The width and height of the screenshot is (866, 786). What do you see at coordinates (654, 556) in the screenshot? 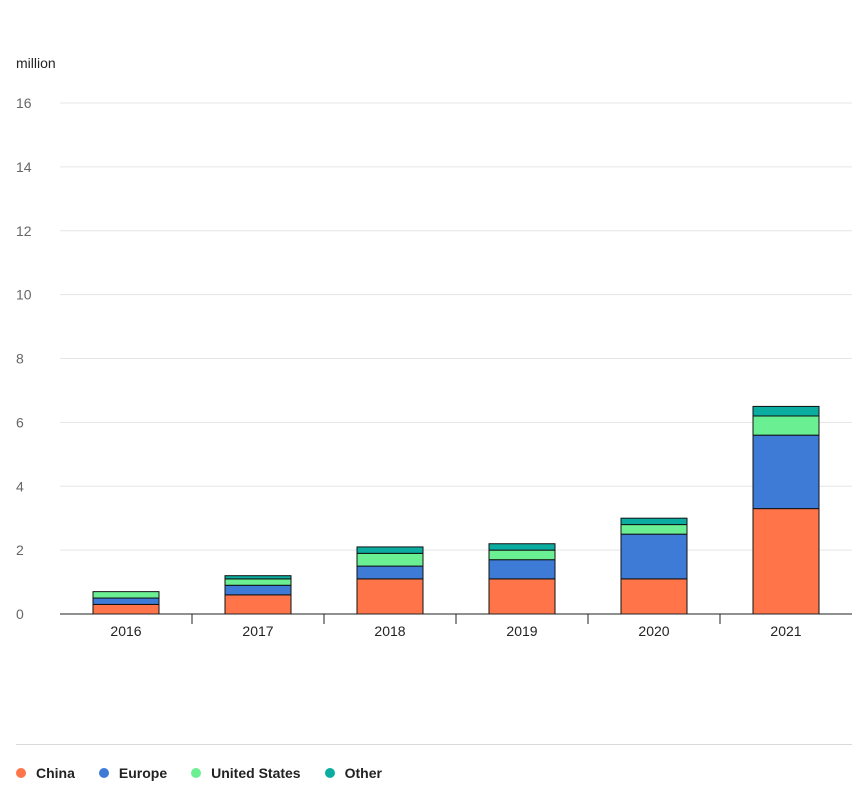
I see `bar-europe-2020` at bounding box center [654, 556].